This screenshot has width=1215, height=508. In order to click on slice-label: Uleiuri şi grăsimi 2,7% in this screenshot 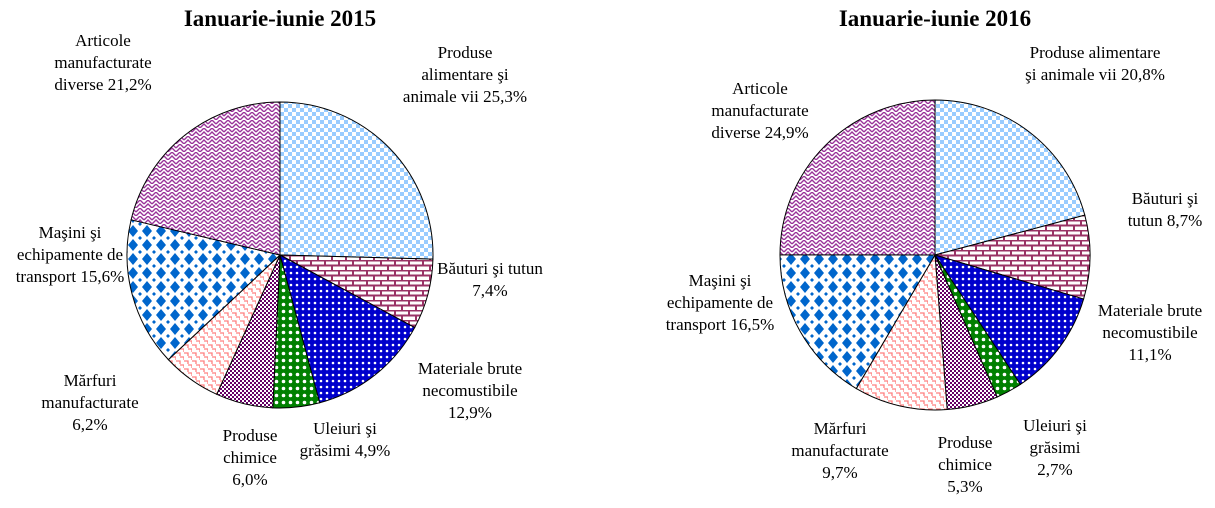, I will do `click(1055, 448)`.